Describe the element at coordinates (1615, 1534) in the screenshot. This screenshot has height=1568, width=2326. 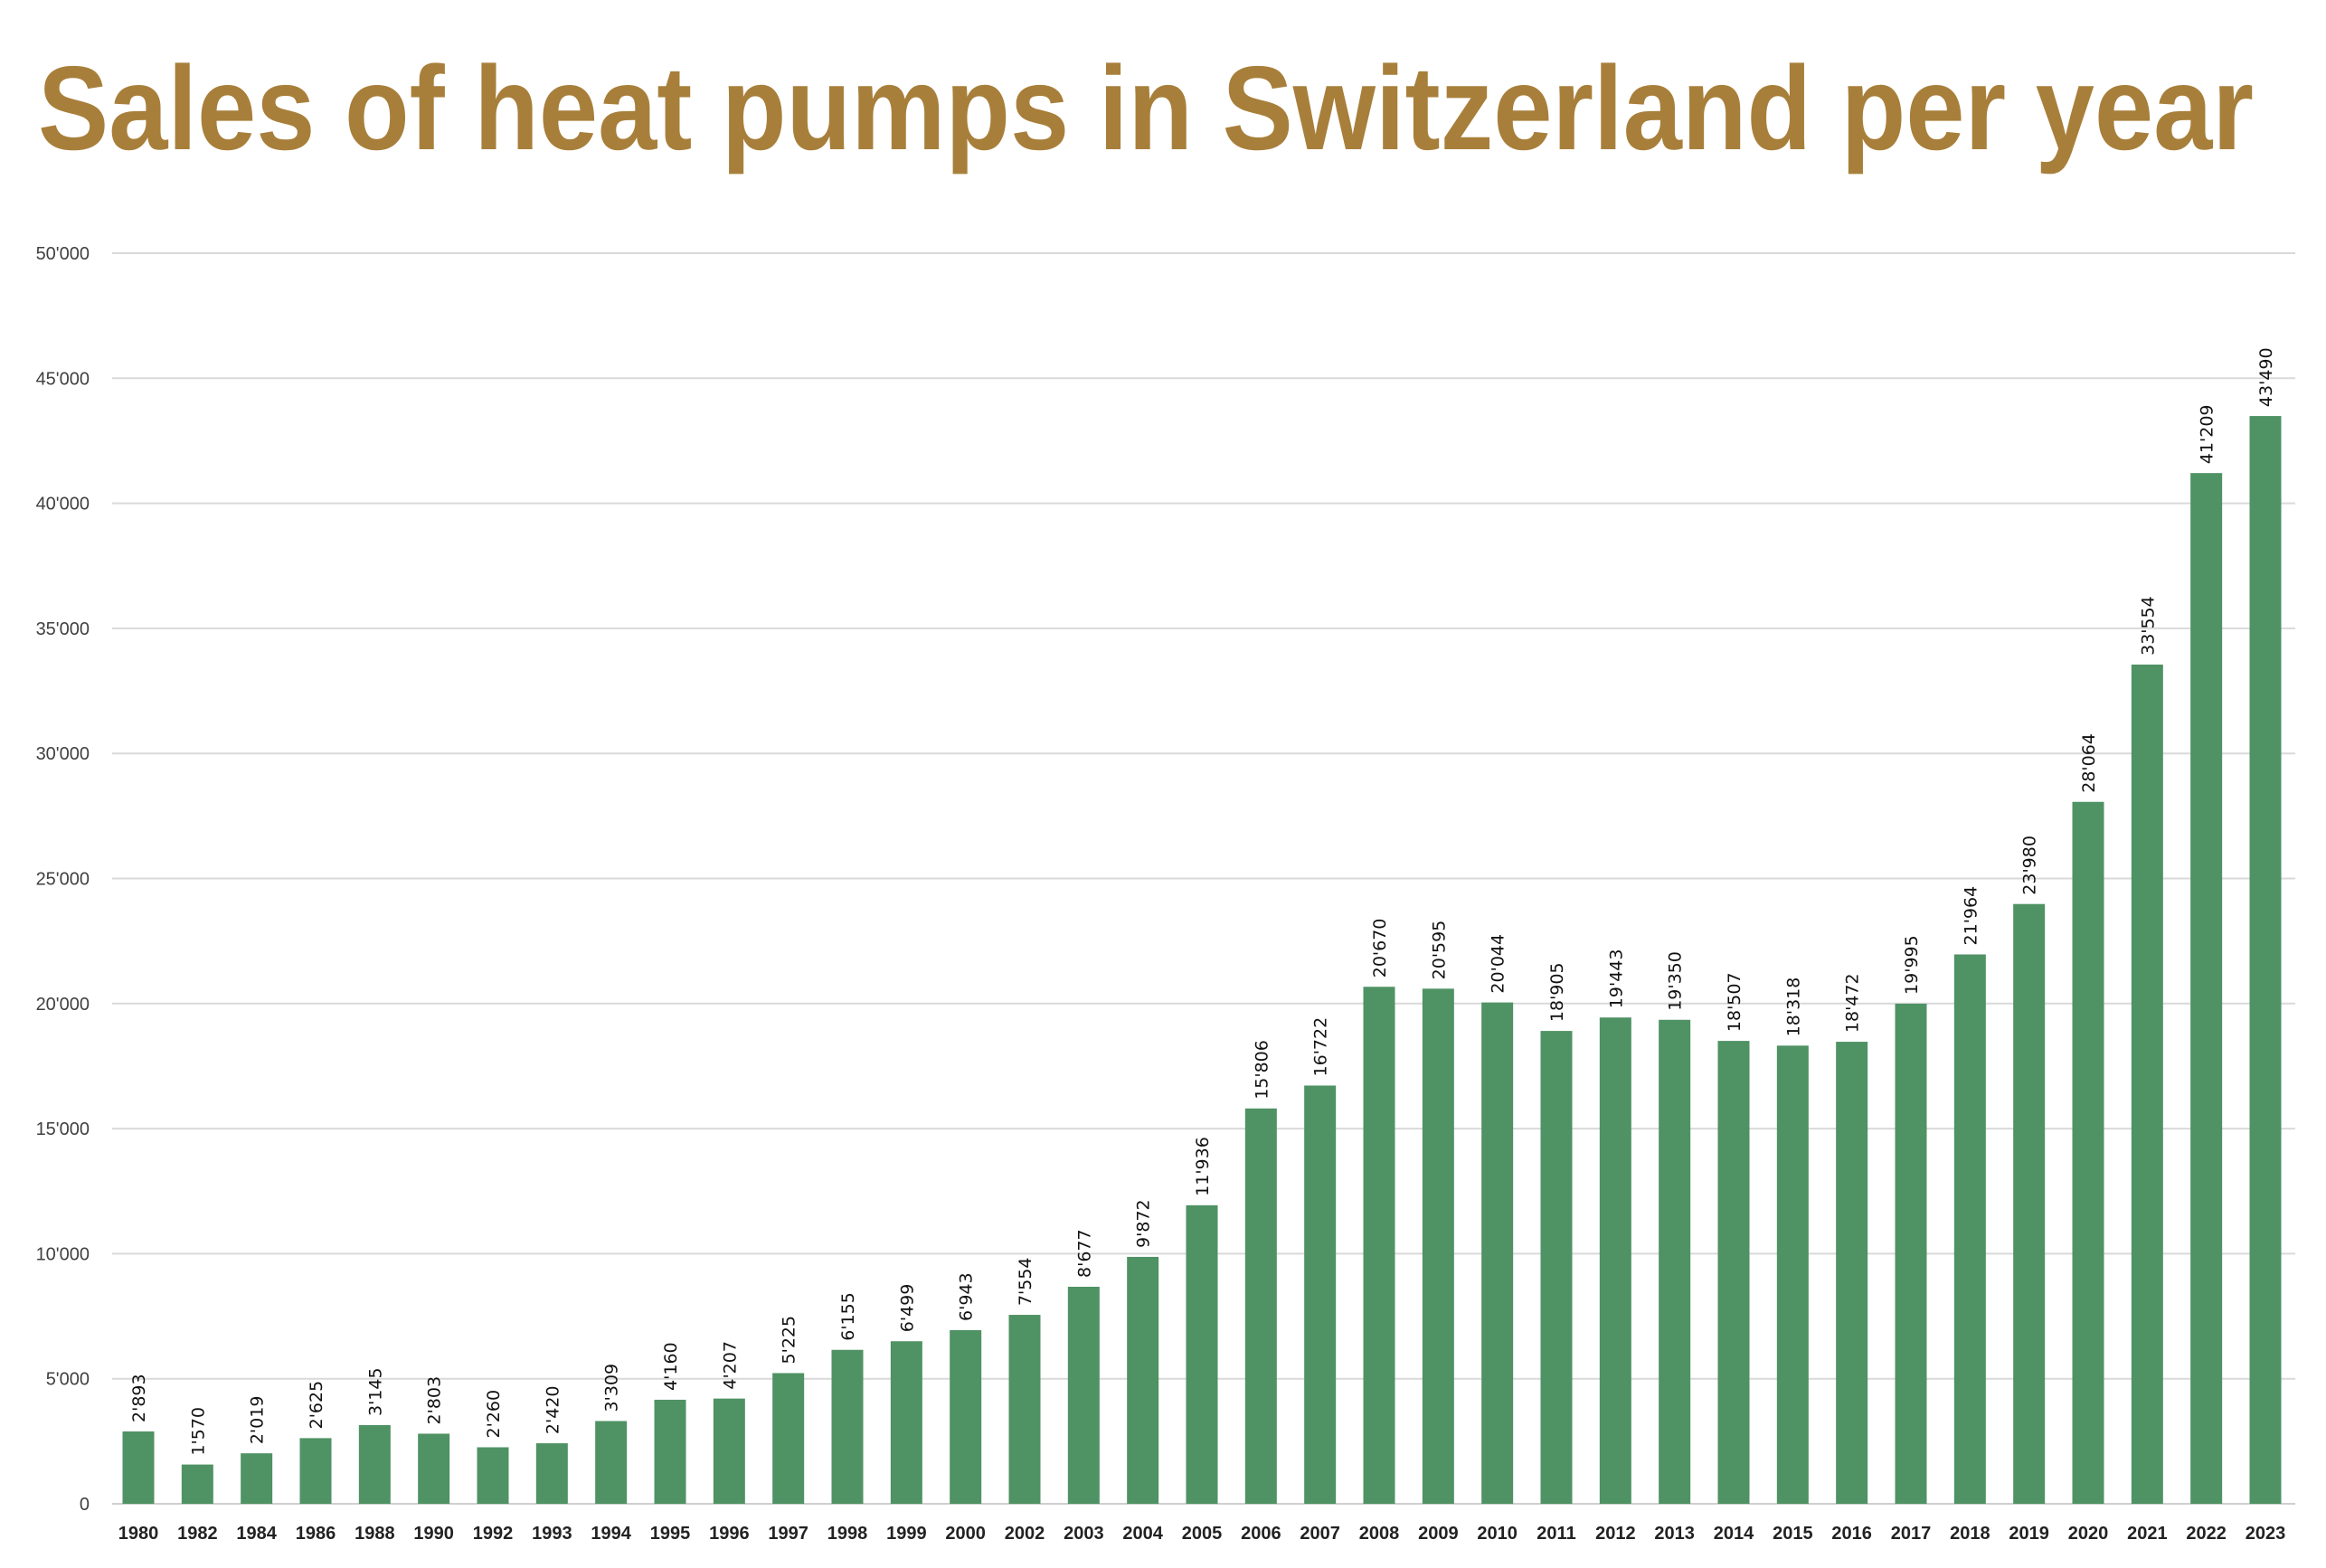
I see `x-tick-label: 2012` at that location.